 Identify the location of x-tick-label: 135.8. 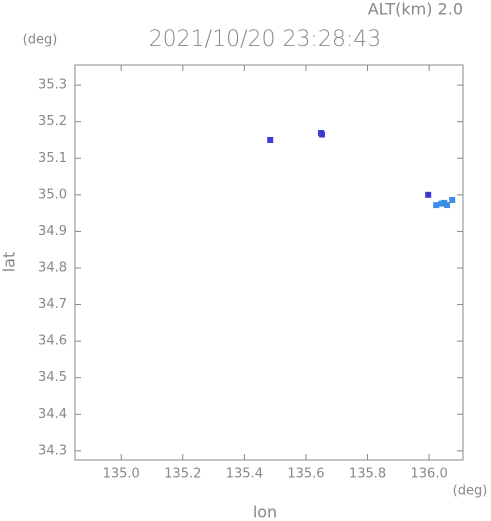
(367, 474).